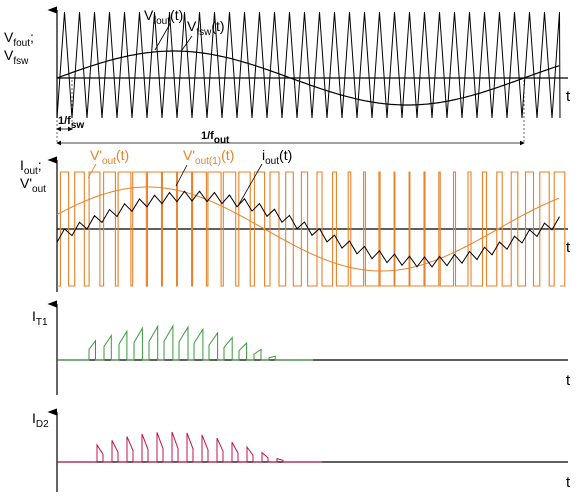 This screenshot has width=587, height=503. Describe the element at coordinates (163, 17) in the screenshot. I see `vfout-label: Vfout(t)` at that location.